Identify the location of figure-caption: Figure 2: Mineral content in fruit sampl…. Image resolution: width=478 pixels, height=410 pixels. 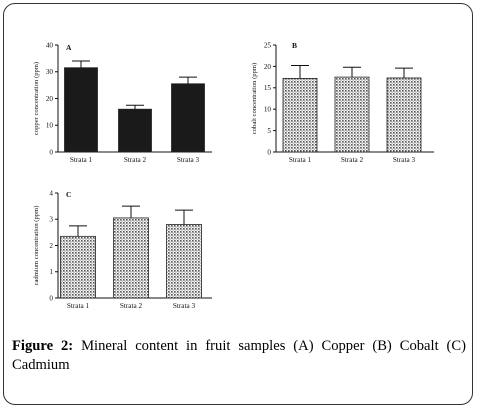
(239, 356).